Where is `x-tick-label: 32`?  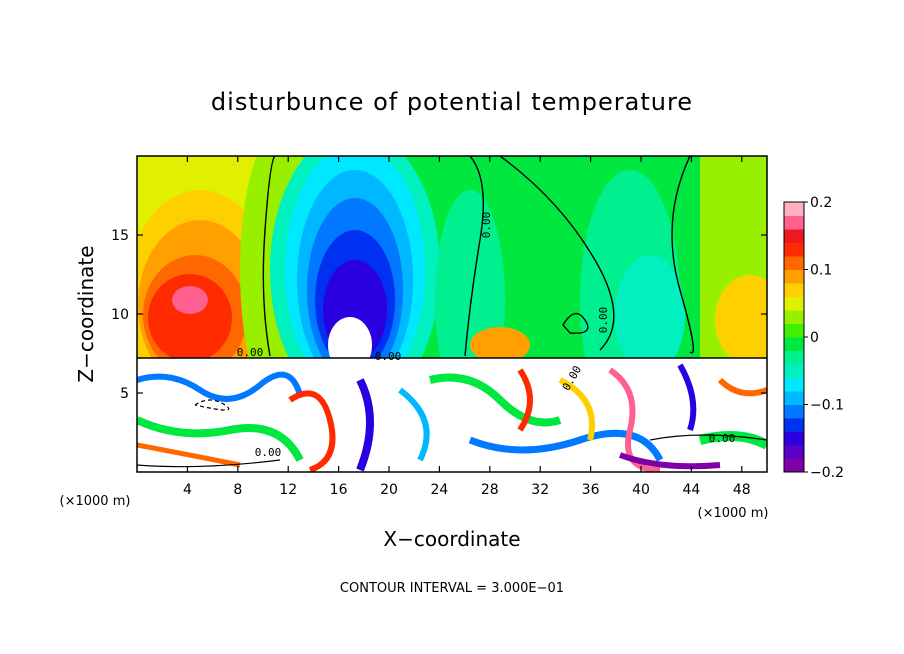 x-tick-label: 32 is located at coordinates (540, 490).